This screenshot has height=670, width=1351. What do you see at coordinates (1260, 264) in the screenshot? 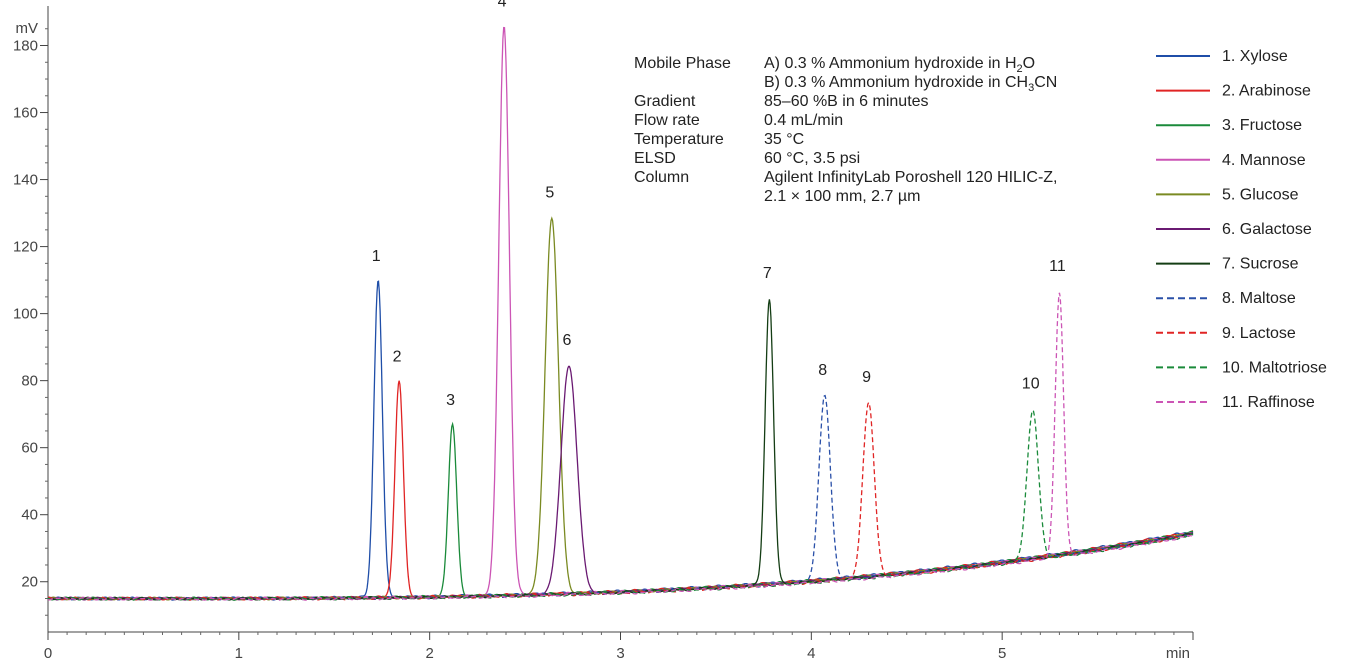
I see `legend-entry: 7. Sucrose` at bounding box center [1260, 264].